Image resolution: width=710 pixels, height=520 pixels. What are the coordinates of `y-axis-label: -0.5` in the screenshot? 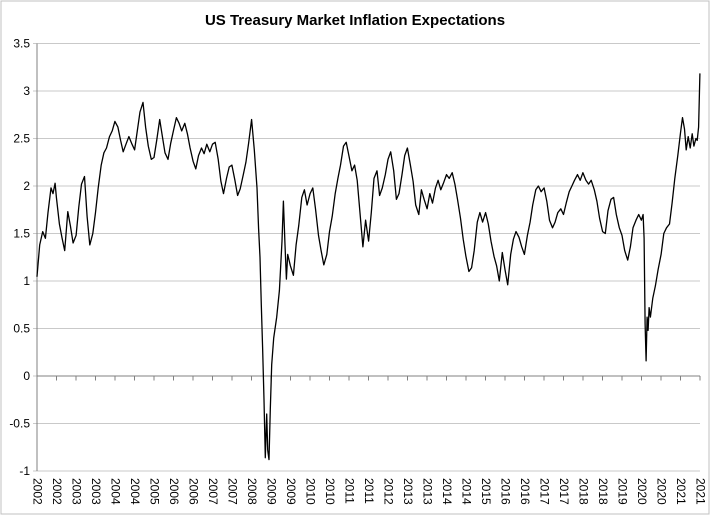 It's located at (19, 424).